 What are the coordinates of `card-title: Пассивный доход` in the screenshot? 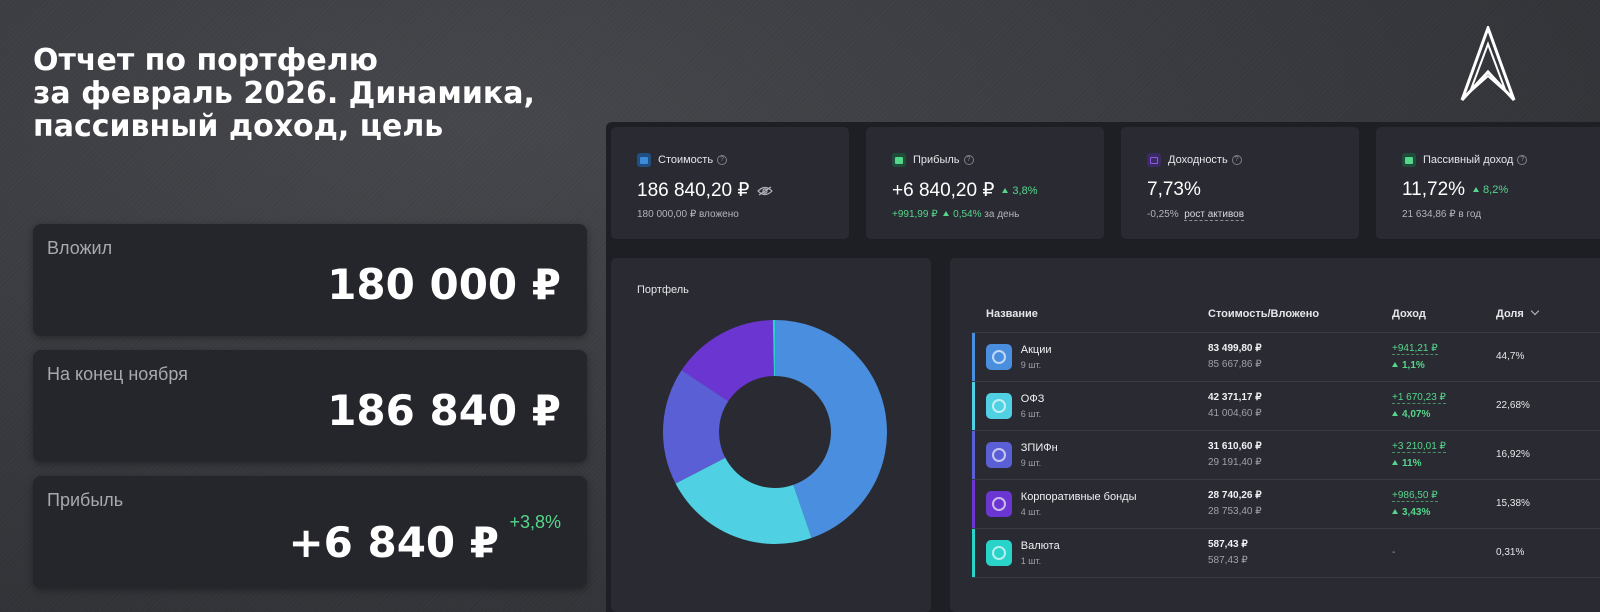 It's located at (1468, 160).